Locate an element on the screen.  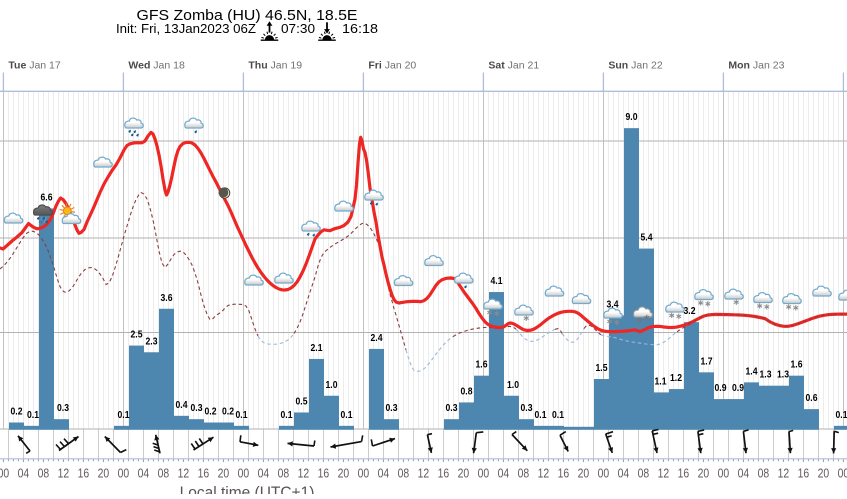
svg-text: Tue Jan 17 is located at coordinates (34, 66).